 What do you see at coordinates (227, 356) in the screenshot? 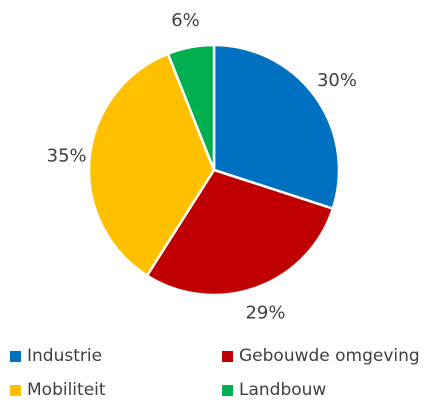
I see `legend-swatch-gebouwde-omgeving` at bounding box center [227, 356].